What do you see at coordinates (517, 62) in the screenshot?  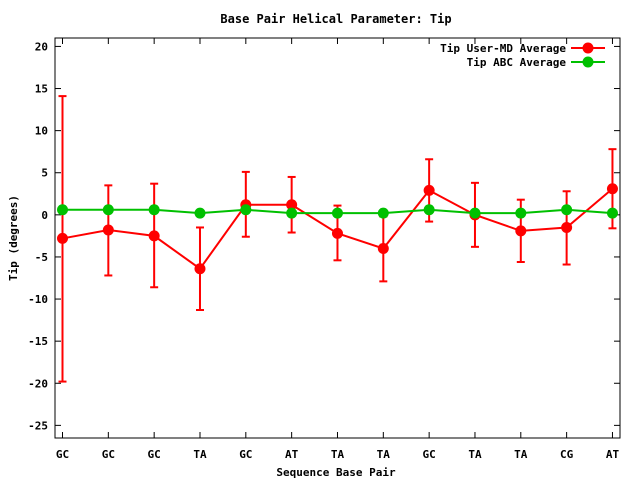 I see `legend-label: Tip ABC Average` at bounding box center [517, 62].